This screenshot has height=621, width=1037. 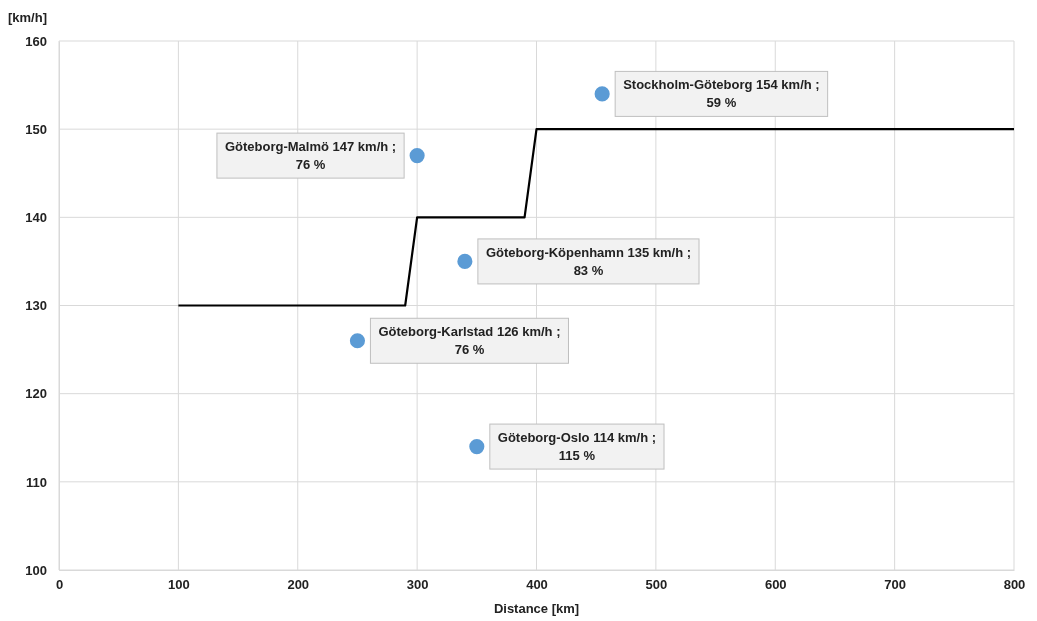 What do you see at coordinates (656, 585) in the screenshot?
I see `x-tick-label: 500` at bounding box center [656, 585].